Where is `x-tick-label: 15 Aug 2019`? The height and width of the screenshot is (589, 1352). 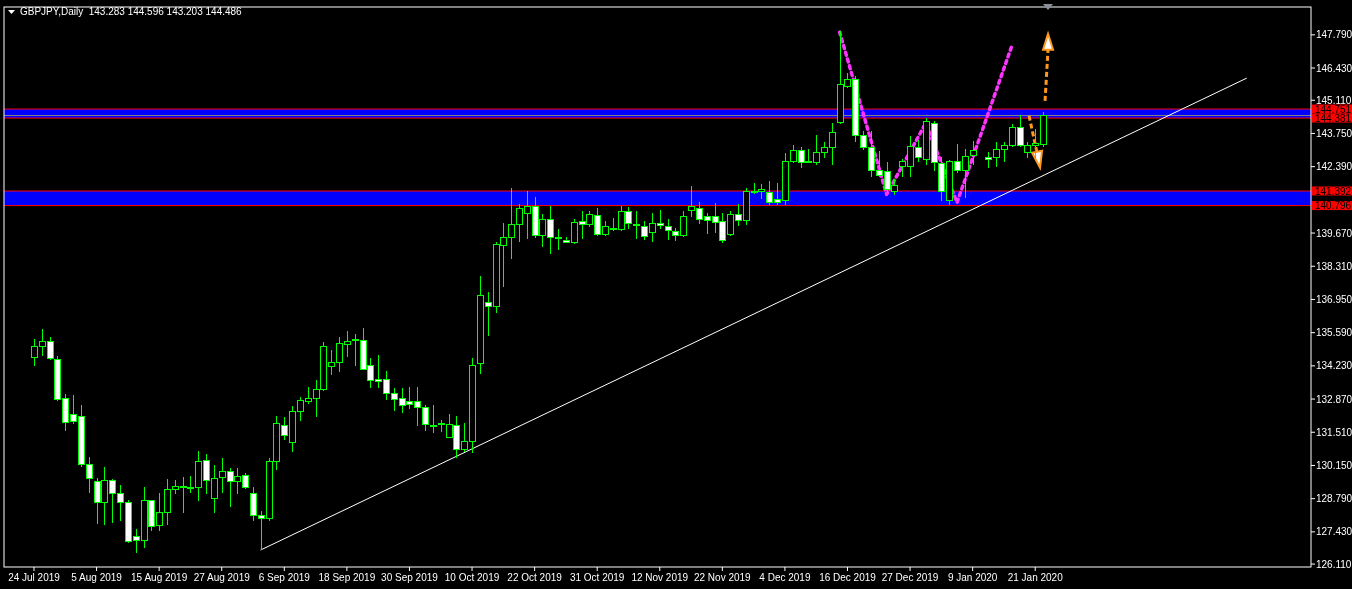
x-tick-label: 15 Aug 2019 is located at coordinates (159, 577).